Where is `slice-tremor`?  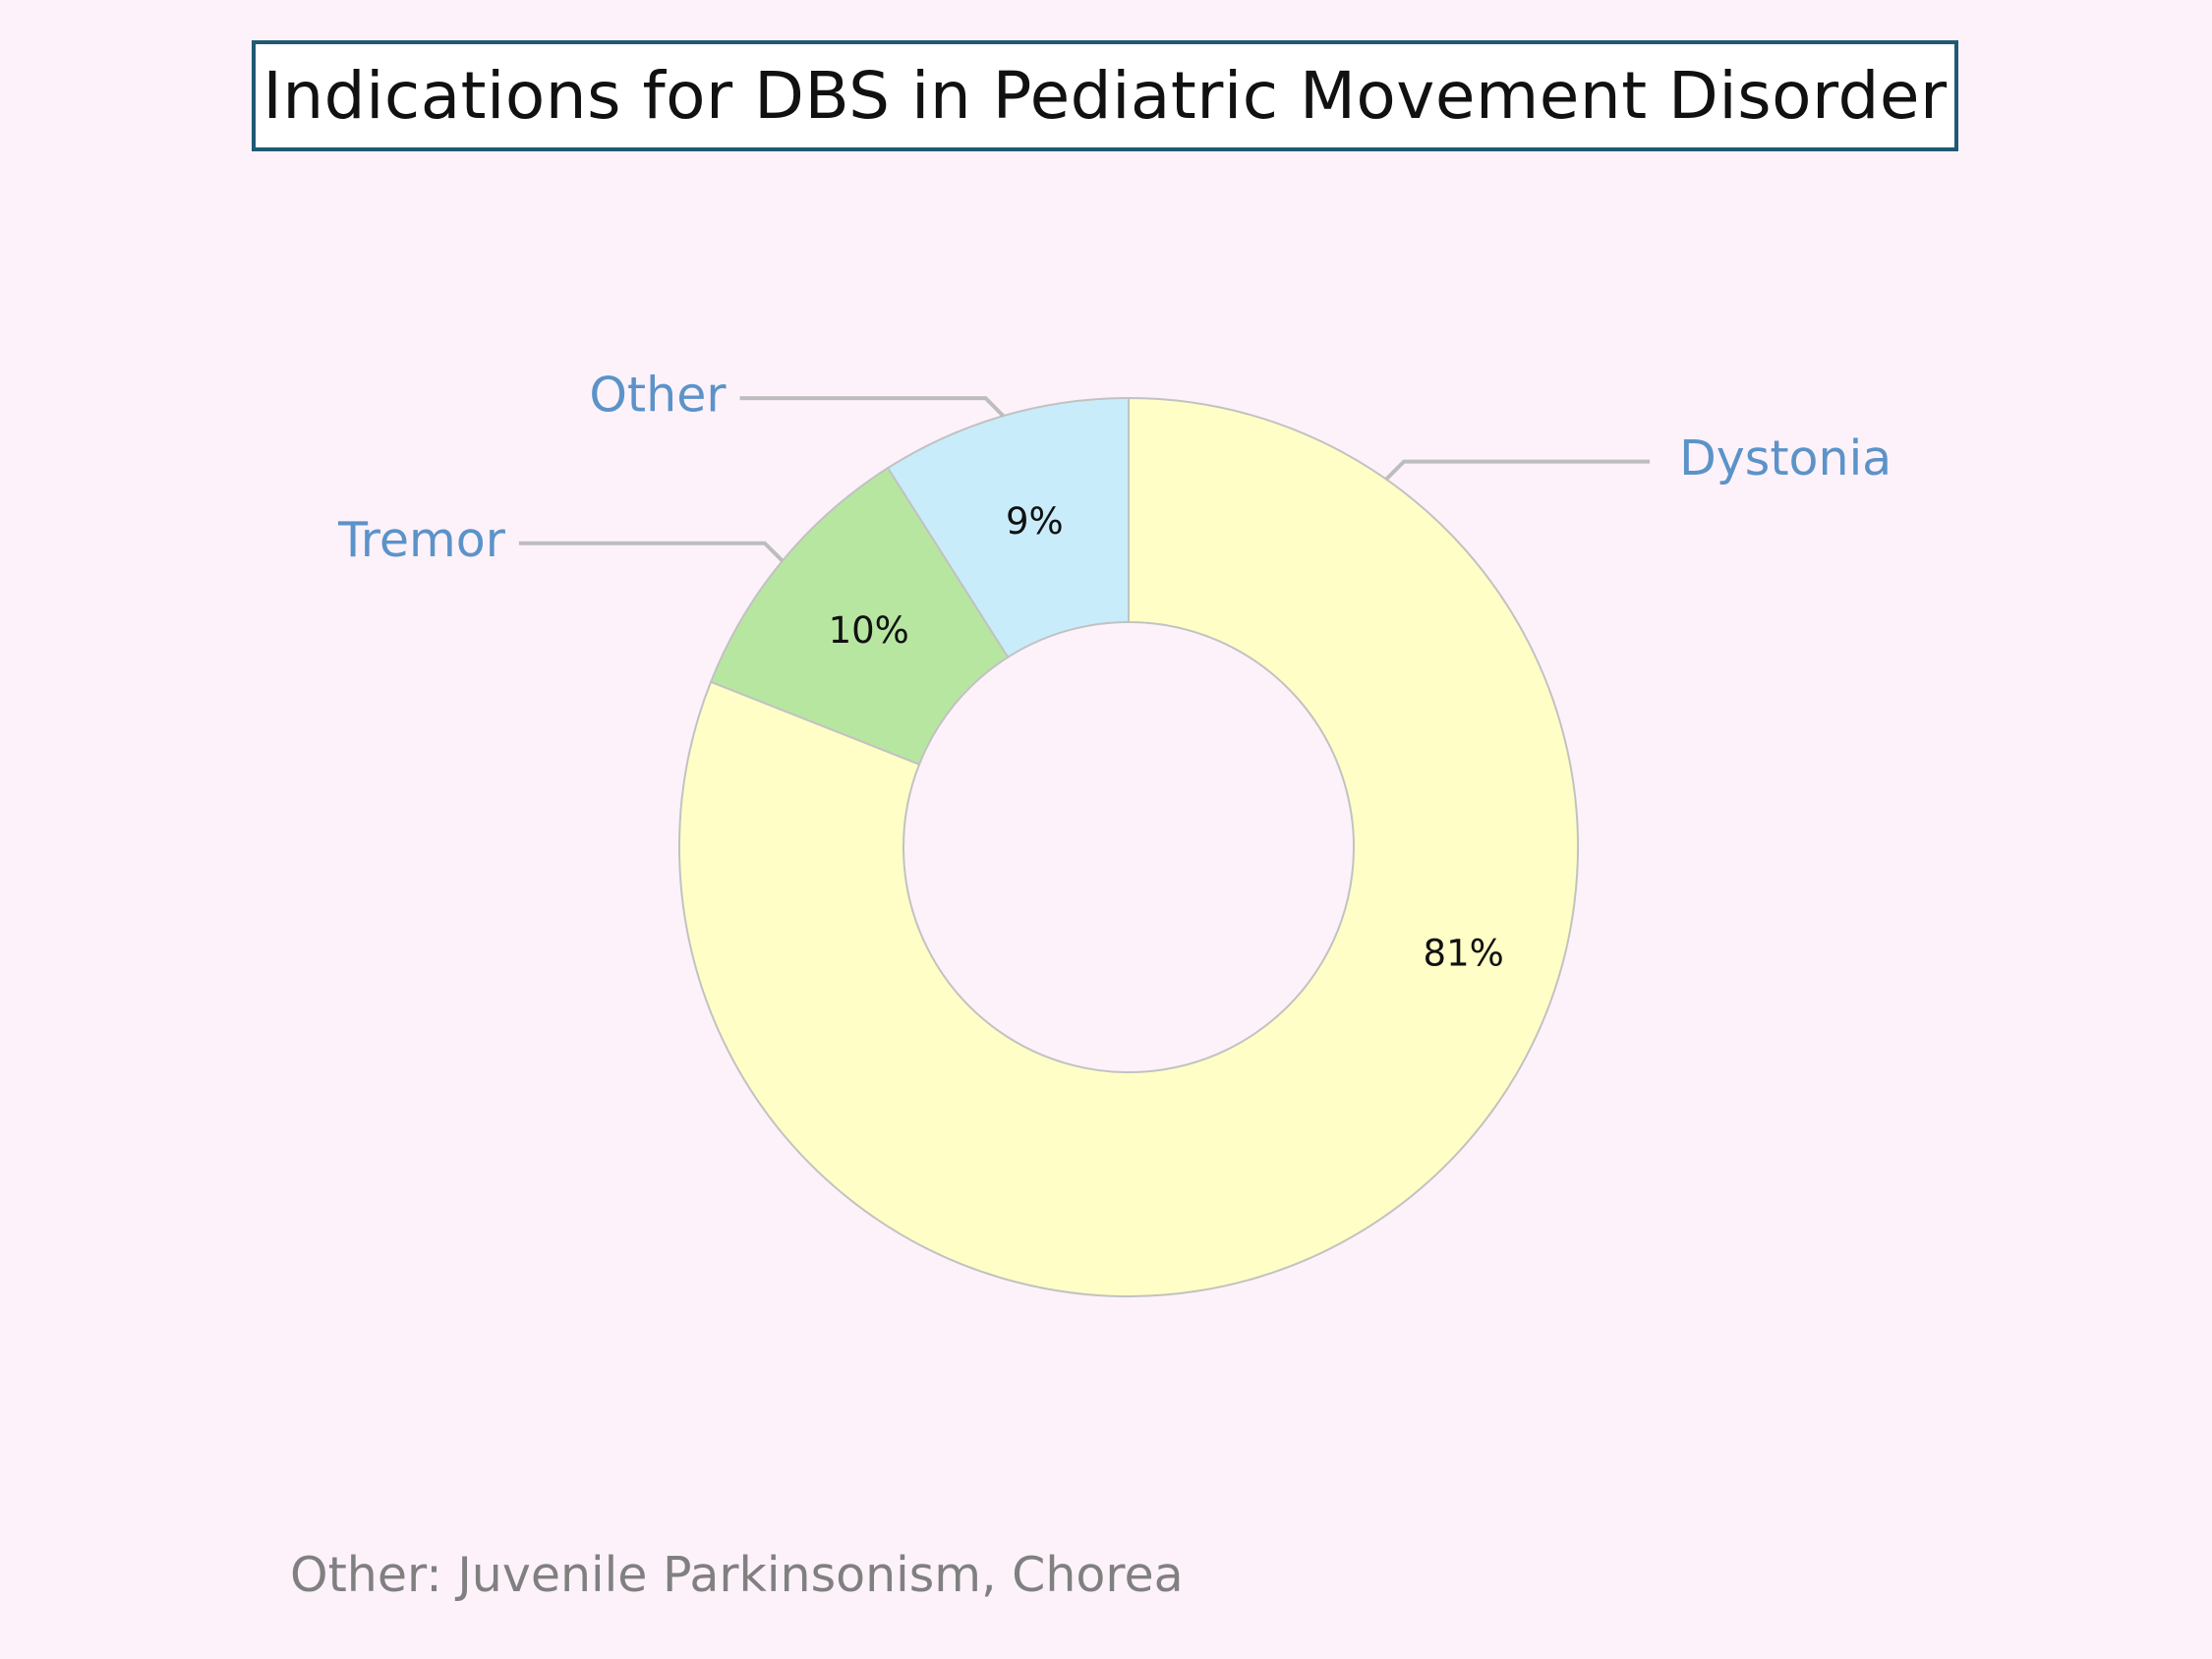 slice-tremor is located at coordinates (860, 616).